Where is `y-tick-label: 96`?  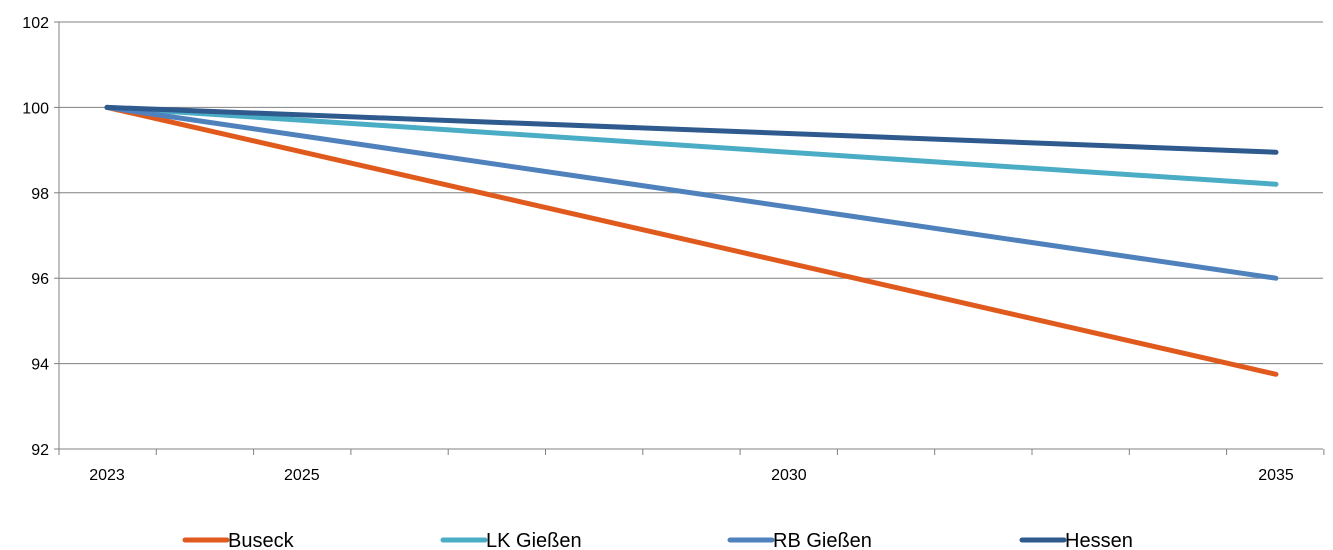 y-tick-label: 96 is located at coordinates (40, 279).